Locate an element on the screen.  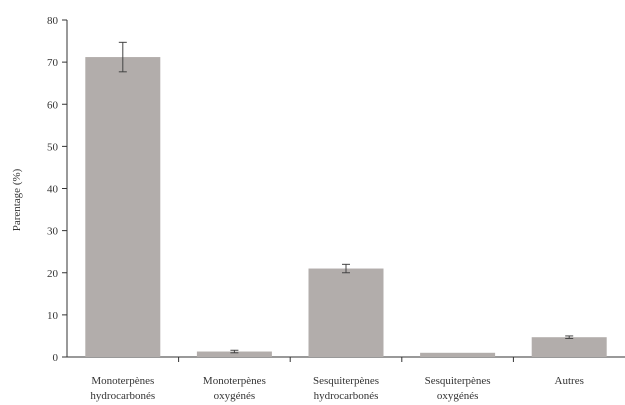
y-tick-label: 10 is located at coordinates (53, 316).